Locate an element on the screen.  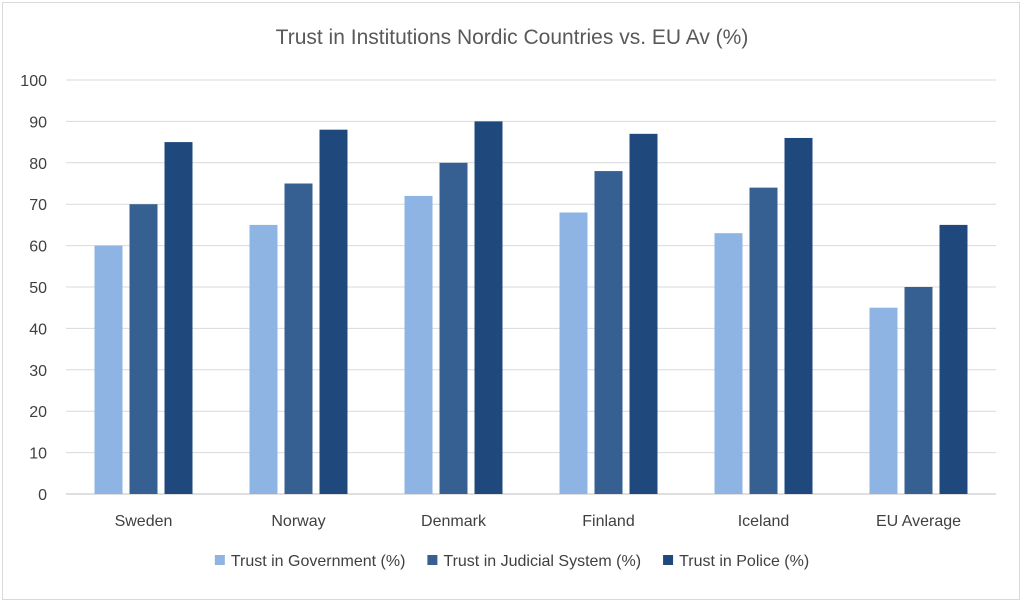
y-axis-ticks: 0 10 20 30 40 50 60 70 80 90 100 is located at coordinates (33, 288).